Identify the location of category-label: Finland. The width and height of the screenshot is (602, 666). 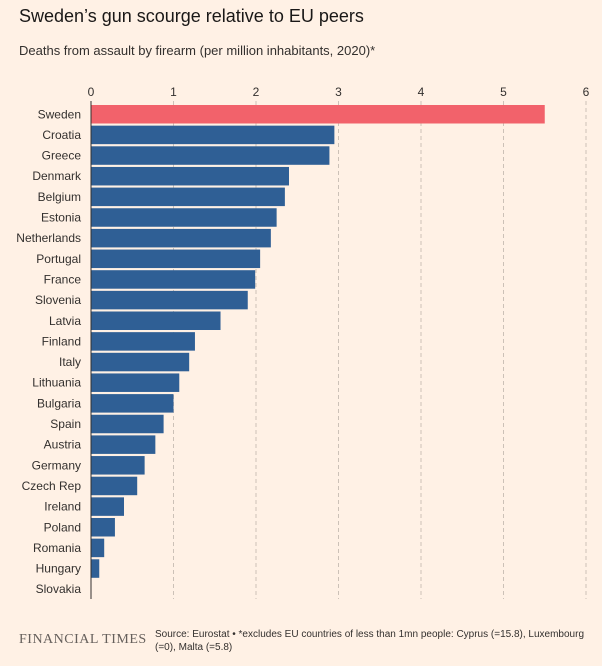
(61, 341).